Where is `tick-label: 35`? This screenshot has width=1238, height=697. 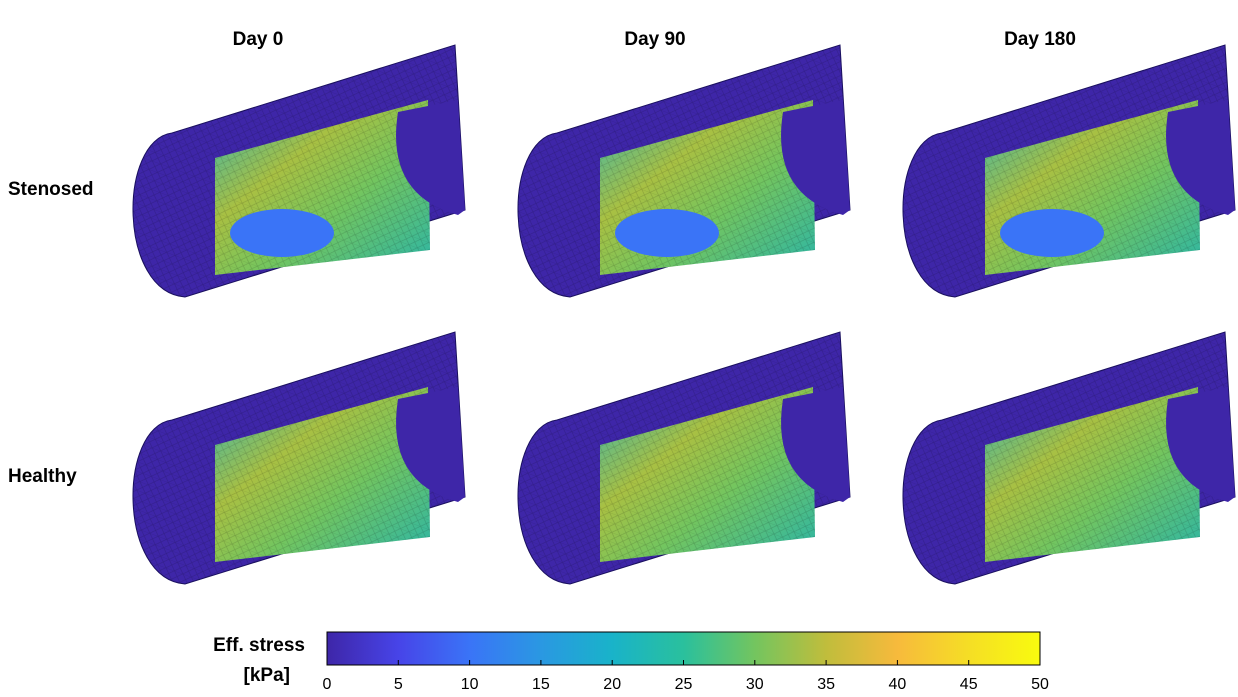 tick-label: 35 is located at coordinates (826, 684).